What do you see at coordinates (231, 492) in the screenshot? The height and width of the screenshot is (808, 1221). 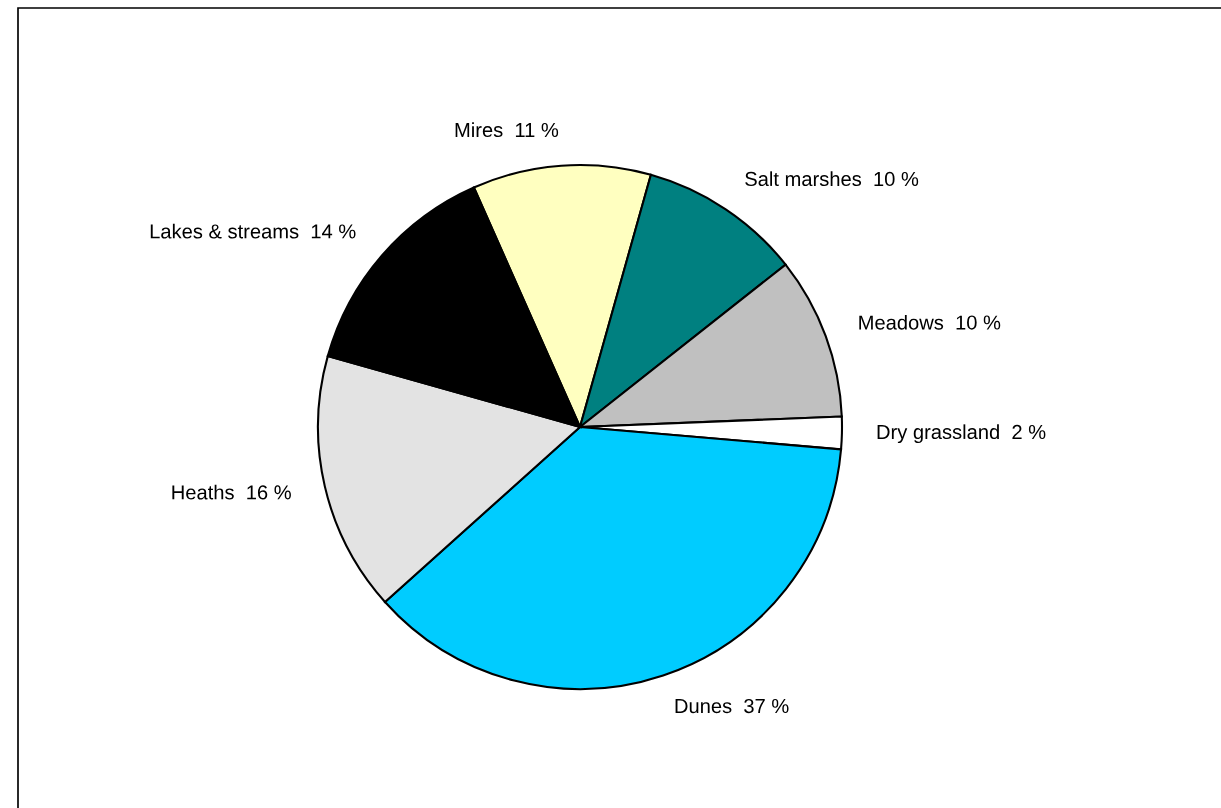 I see `slice-label: Heaths 16 %` at bounding box center [231, 492].